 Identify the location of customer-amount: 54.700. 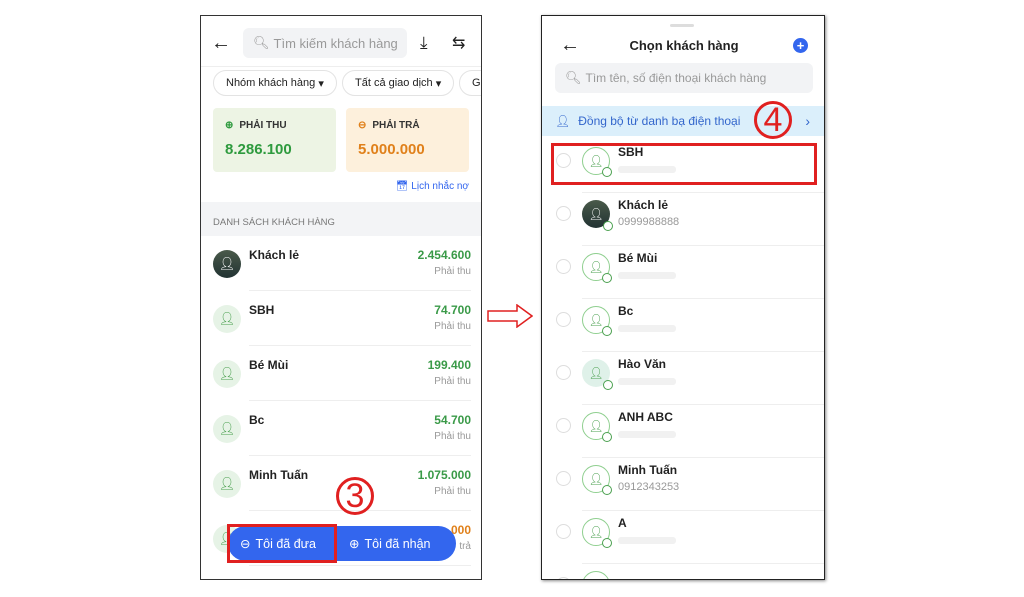
(452, 420).